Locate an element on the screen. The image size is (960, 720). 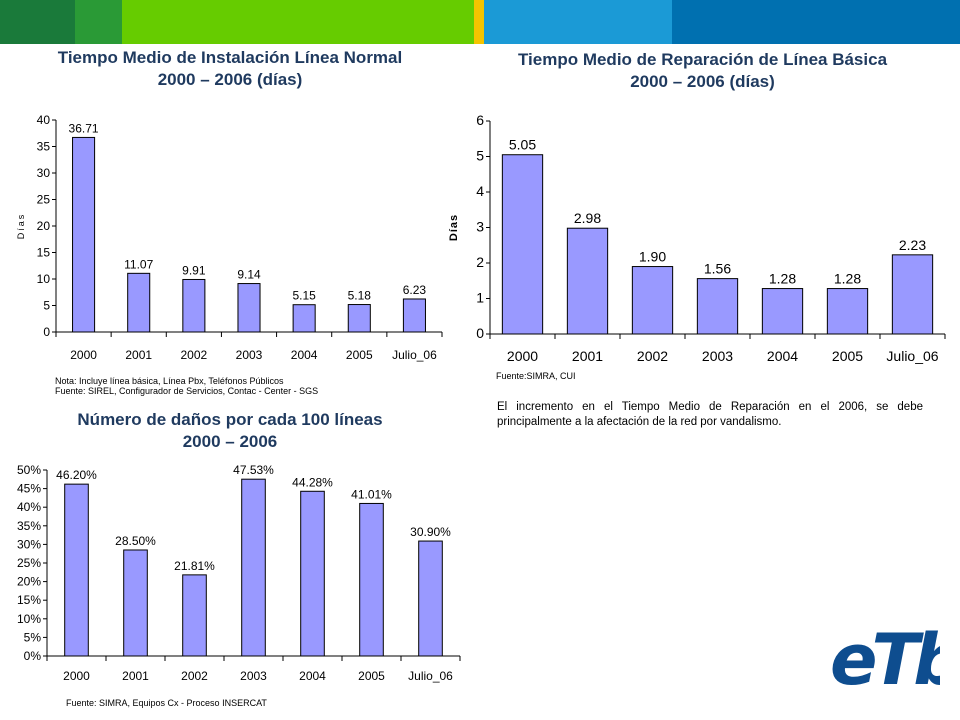
chart3-y-tick-label: 50% is located at coordinates (29, 470).